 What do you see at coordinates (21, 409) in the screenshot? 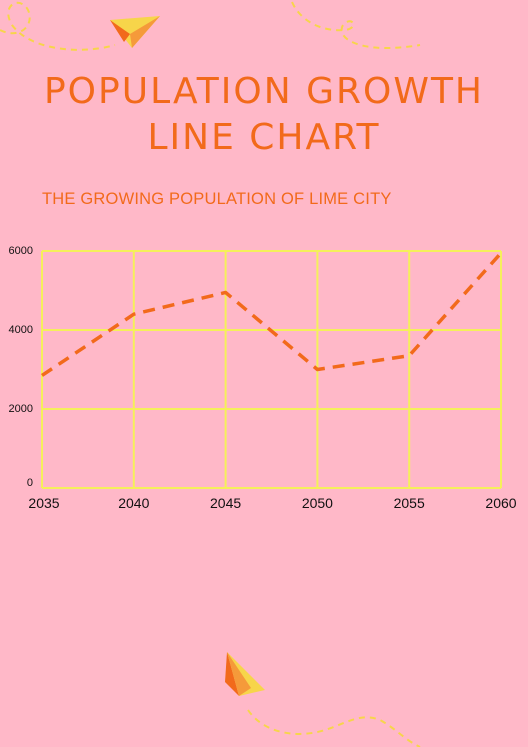
I see `y-tick-label: 2000` at bounding box center [21, 409].